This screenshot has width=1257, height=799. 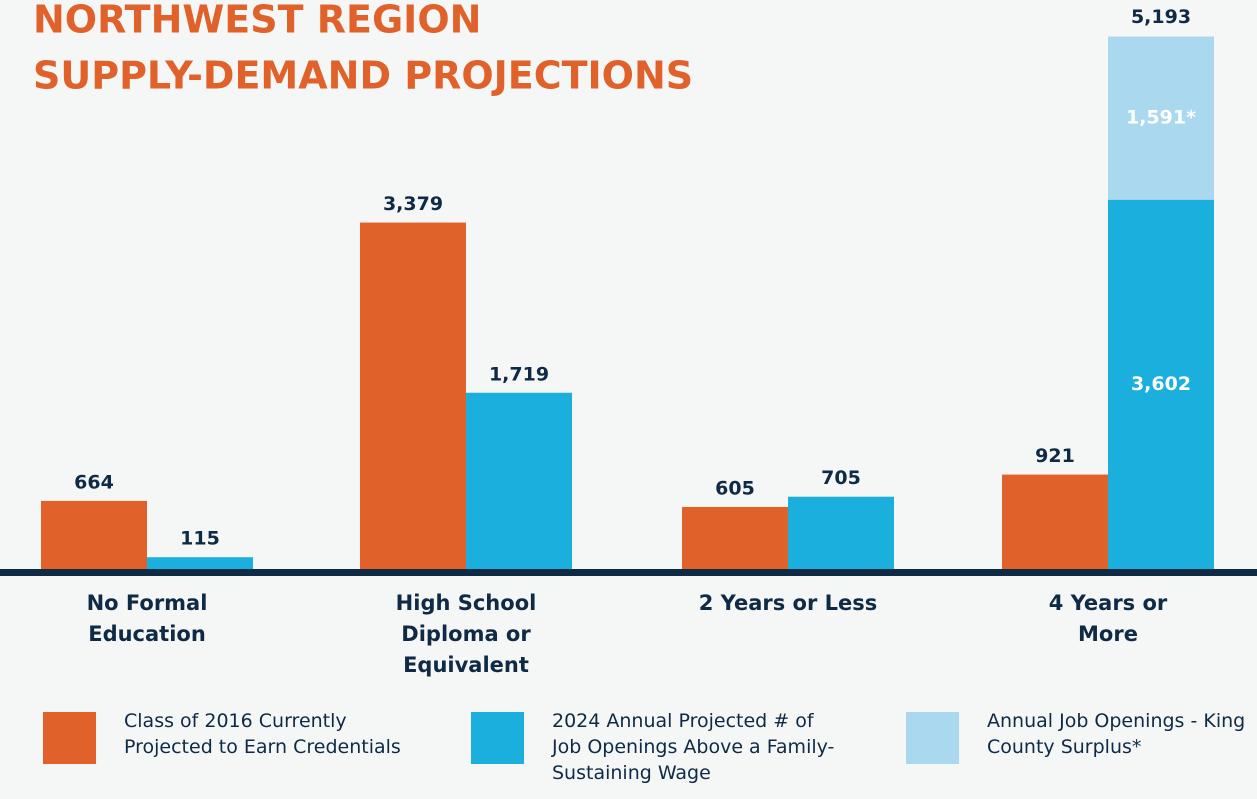 What do you see at coordinates (1161, 17) in the screenshot?
I see `total-label: 5,193` at bounding box center [1161, 17].